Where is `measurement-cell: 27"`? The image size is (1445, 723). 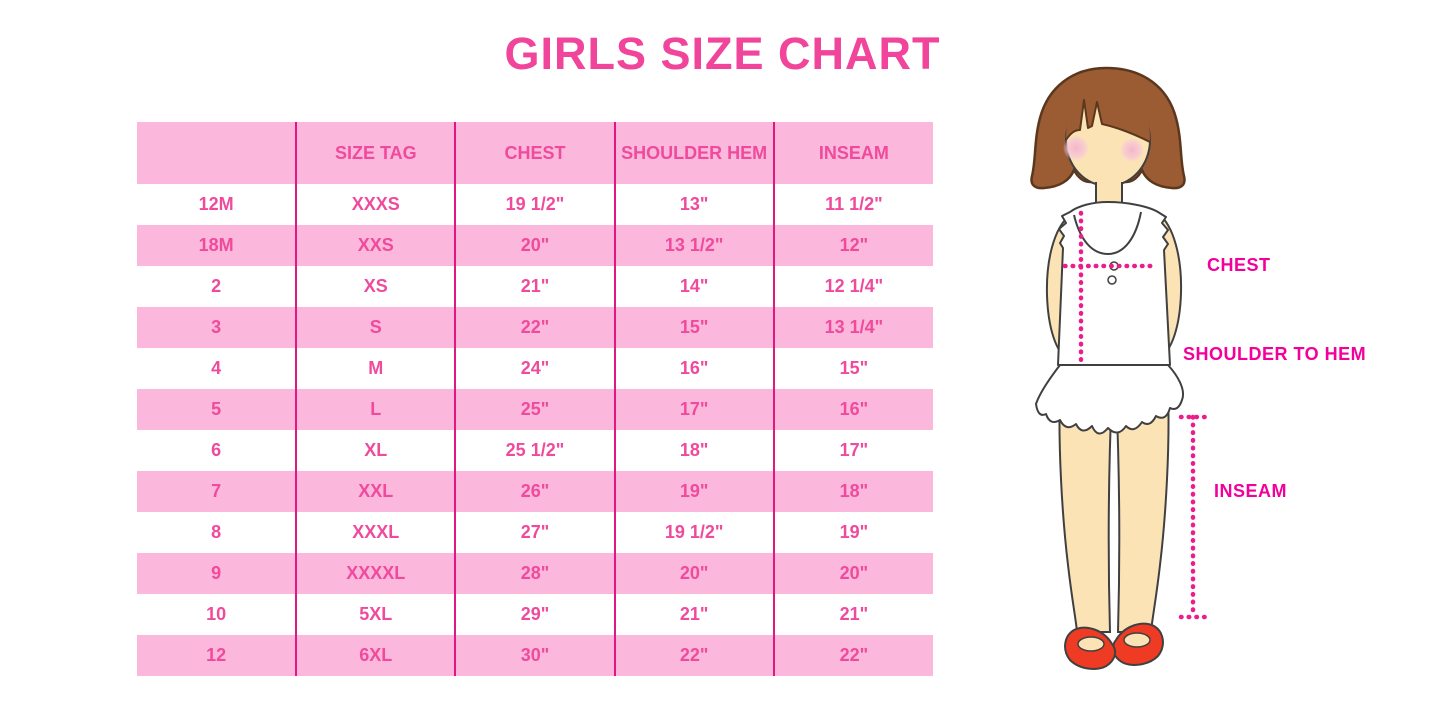 measurement-cell: 27" is located at coordinates (534, 532).